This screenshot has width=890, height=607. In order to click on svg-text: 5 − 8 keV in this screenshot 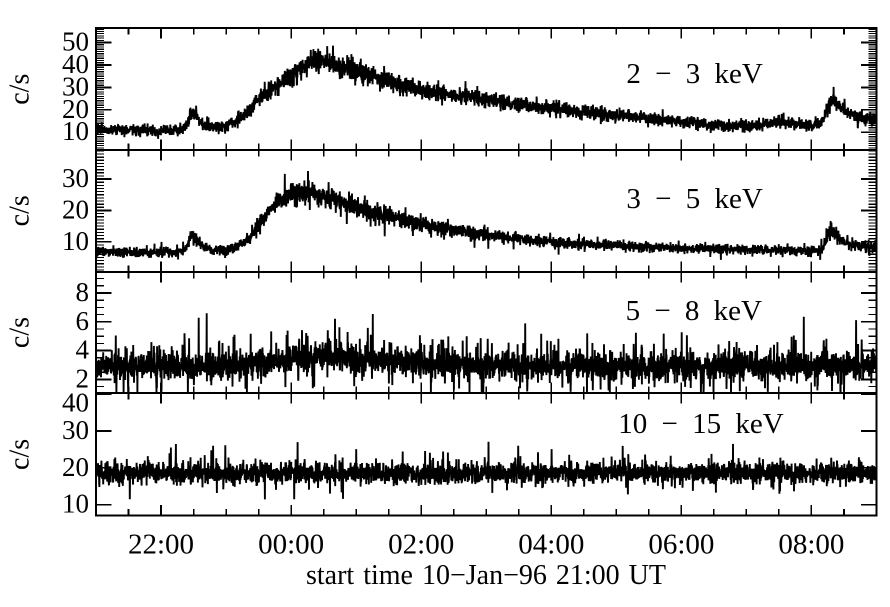, I will do `click(694, 311)`.